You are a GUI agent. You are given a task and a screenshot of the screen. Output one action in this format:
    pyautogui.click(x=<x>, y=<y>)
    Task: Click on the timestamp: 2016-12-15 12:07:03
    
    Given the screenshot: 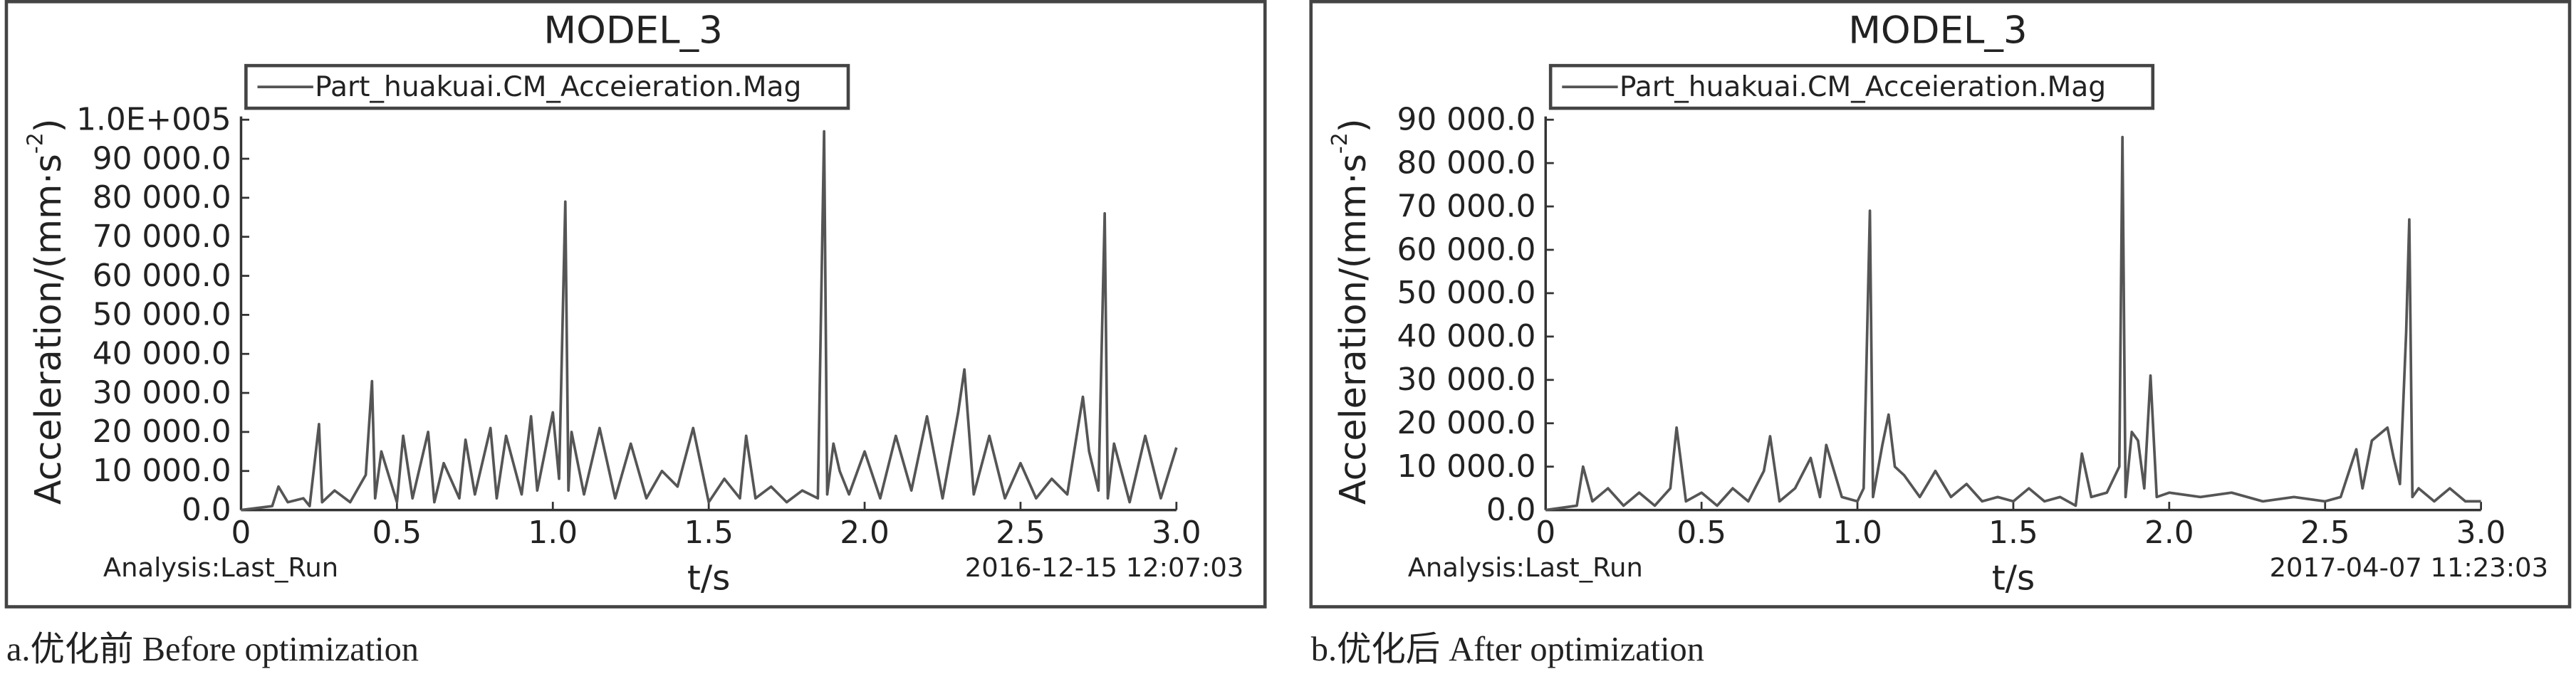 What is the action you would take?
    pyautogui.click(x=1104, y=567)
    